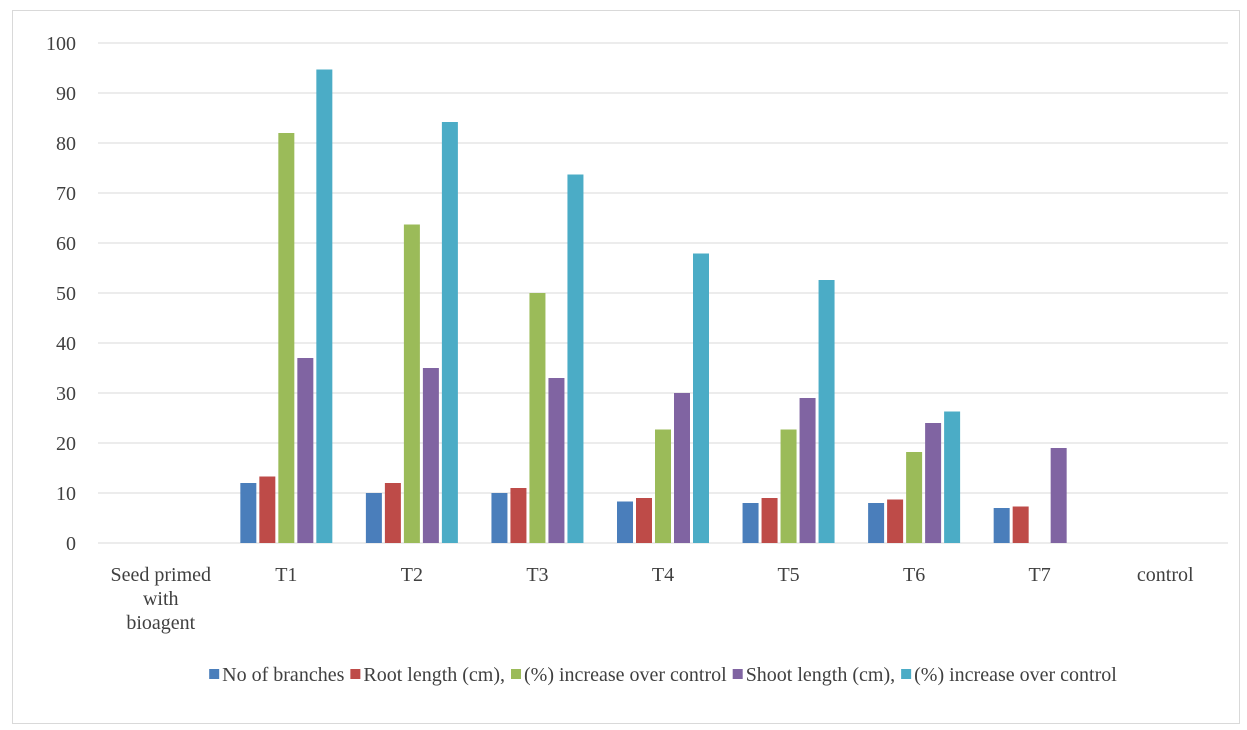 Image resolution: width=1247 pixels, height=730 pixels. I want to click on y-tick-label: 20, so click(66, 444).